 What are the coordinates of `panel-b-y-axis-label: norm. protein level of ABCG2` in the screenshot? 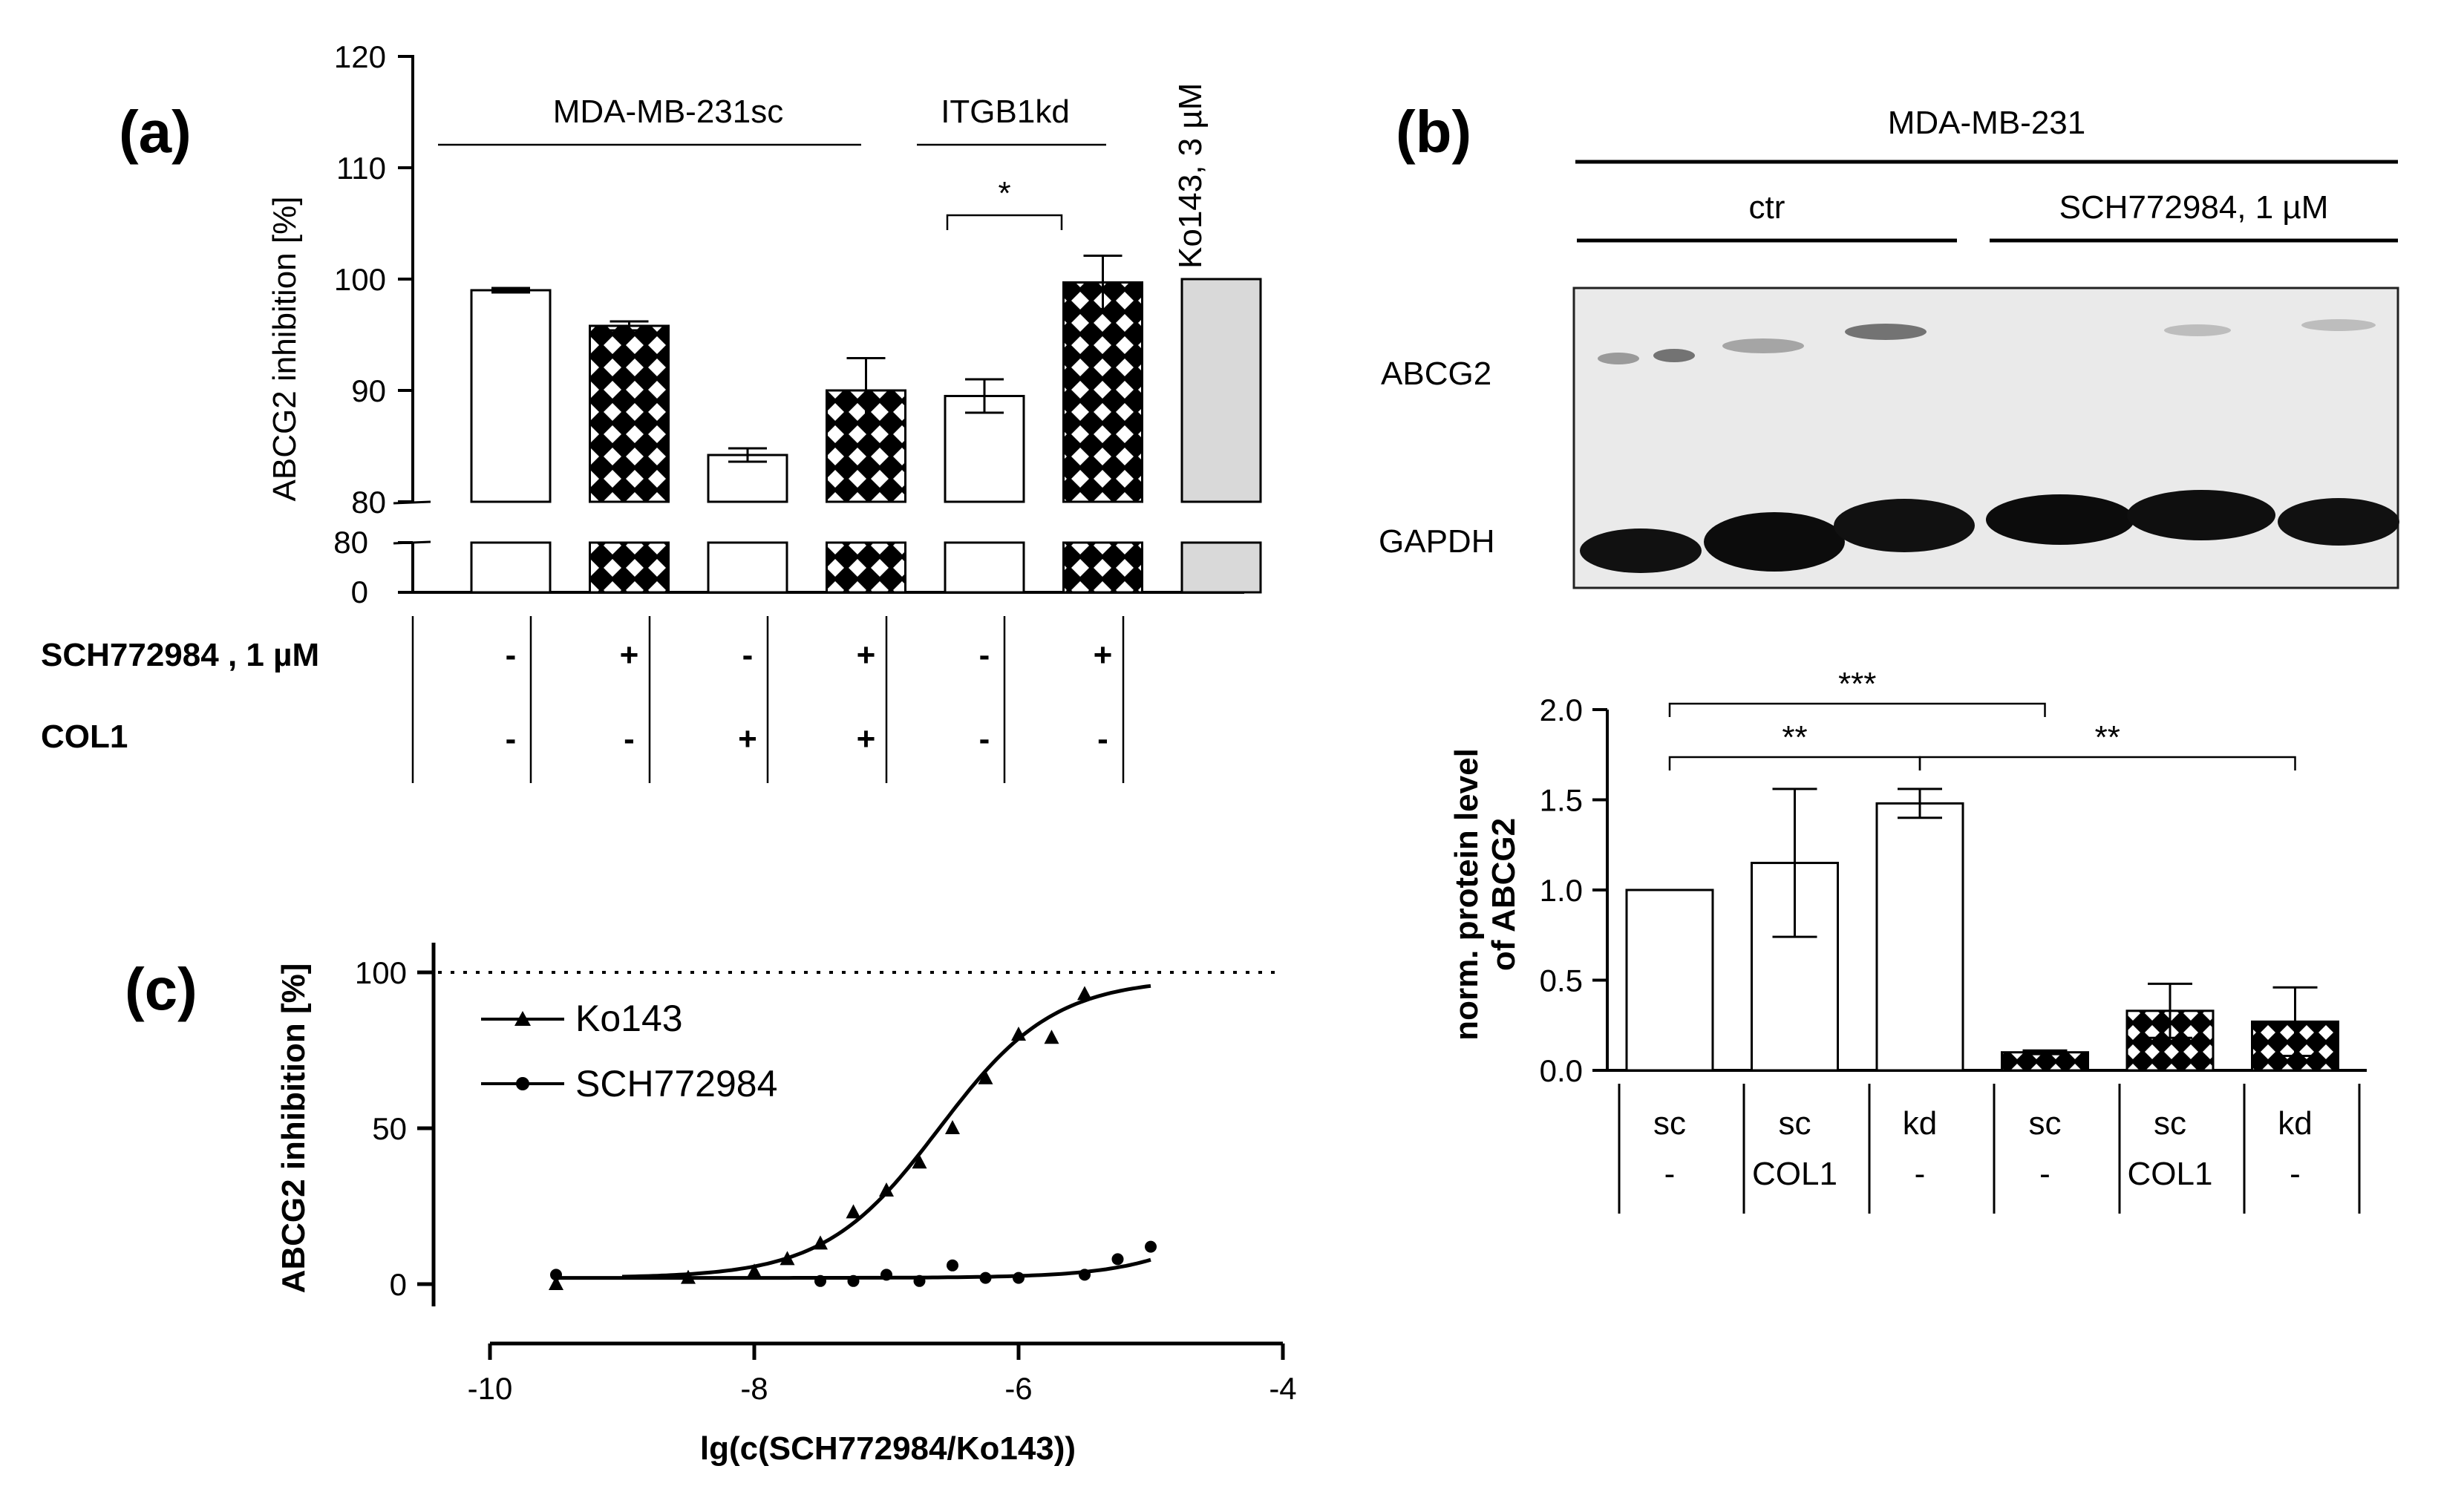 It's located at (1485, 895).